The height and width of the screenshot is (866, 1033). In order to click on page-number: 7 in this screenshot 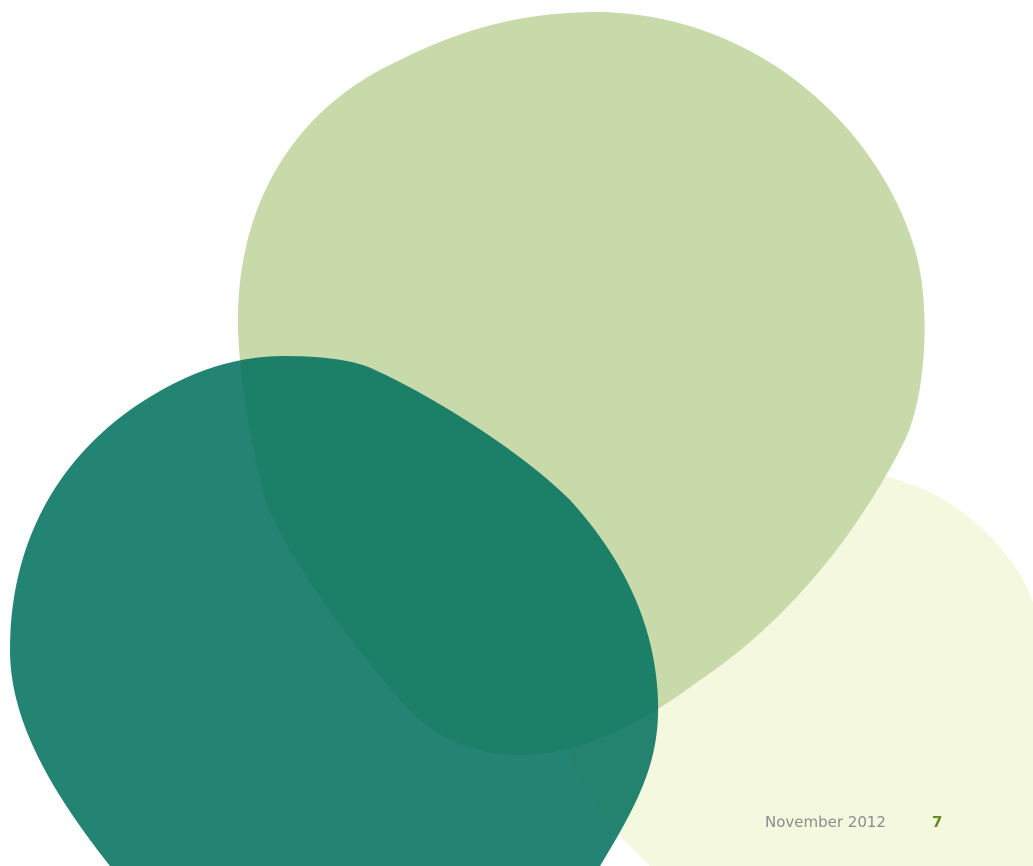, I will do `click(937, 822)`.